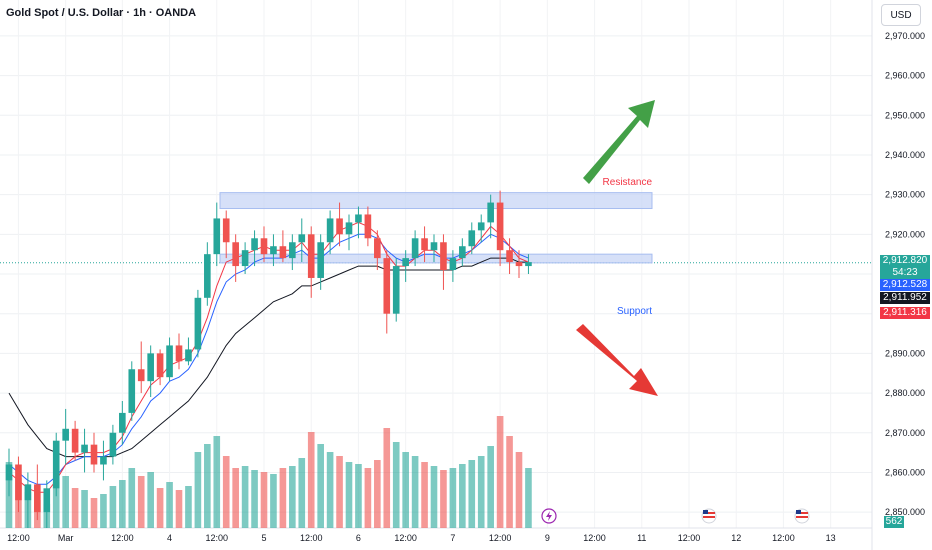  I want to click on y-tick-label: 2,940.000, so click(905, 155).